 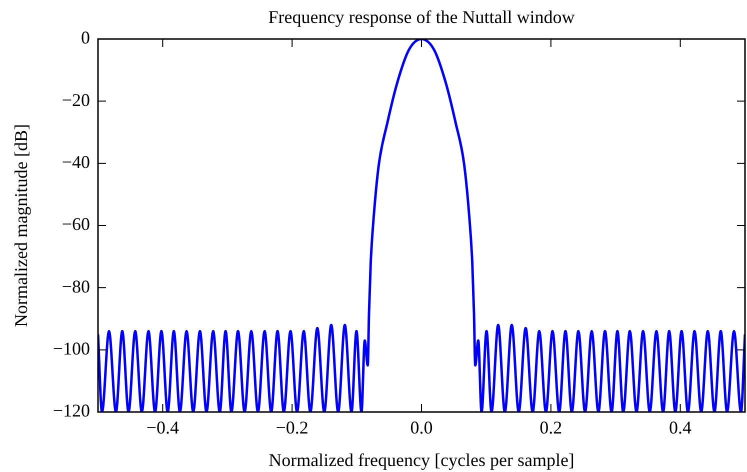 What do you see at coordinates (21, 225) in the screenshot?
I see `y-axis-title: Normalized magnitude [dB]` at bounding box center [21, 225].